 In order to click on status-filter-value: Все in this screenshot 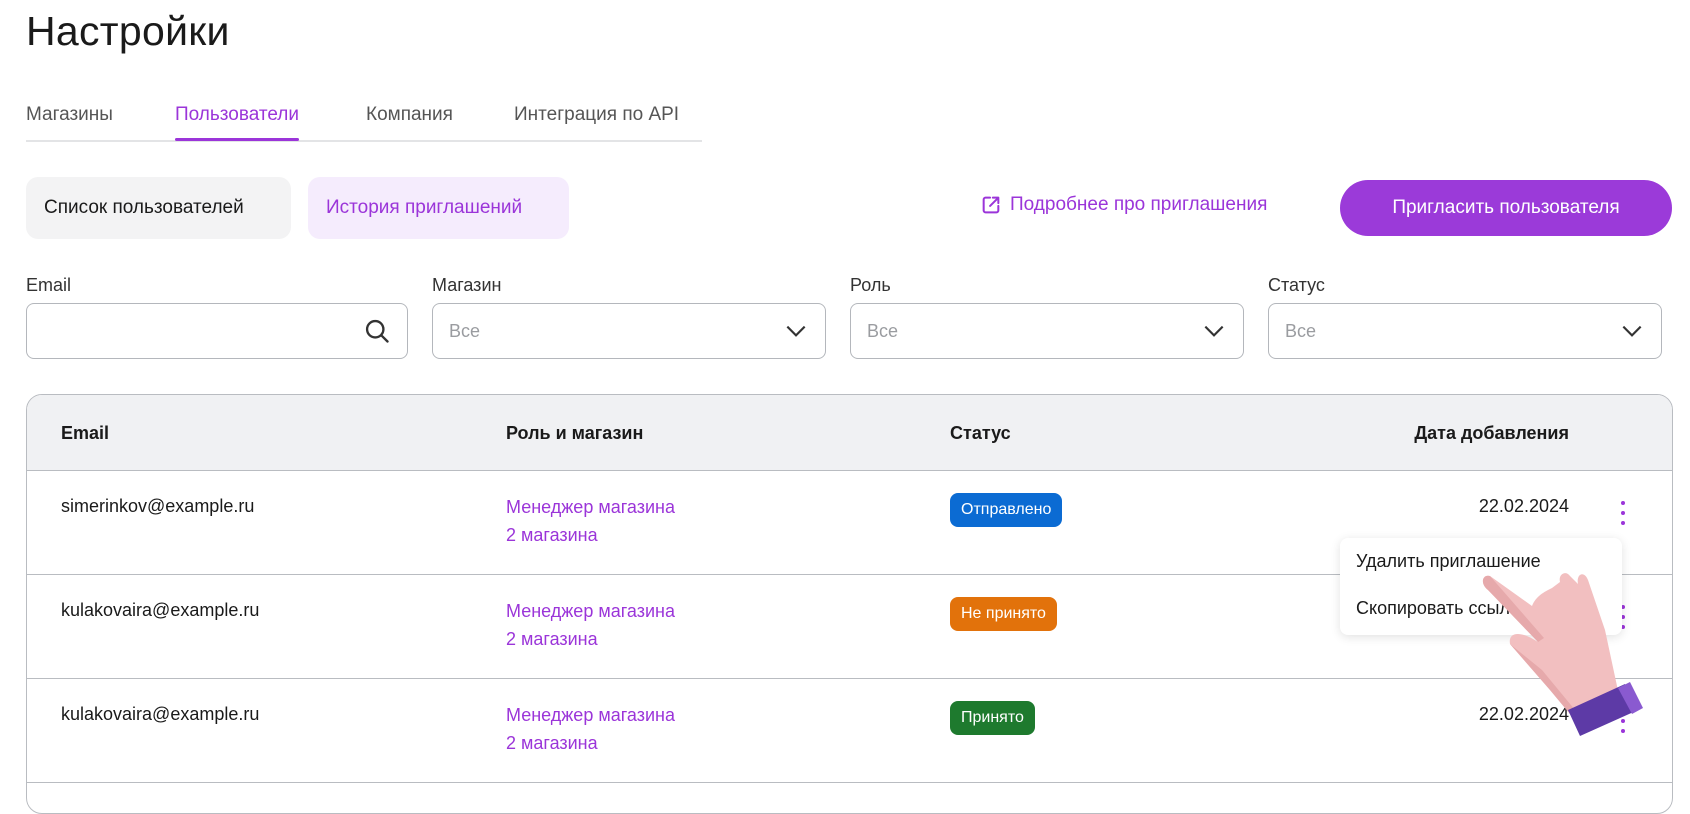, I will do `click(1301, 330)`.